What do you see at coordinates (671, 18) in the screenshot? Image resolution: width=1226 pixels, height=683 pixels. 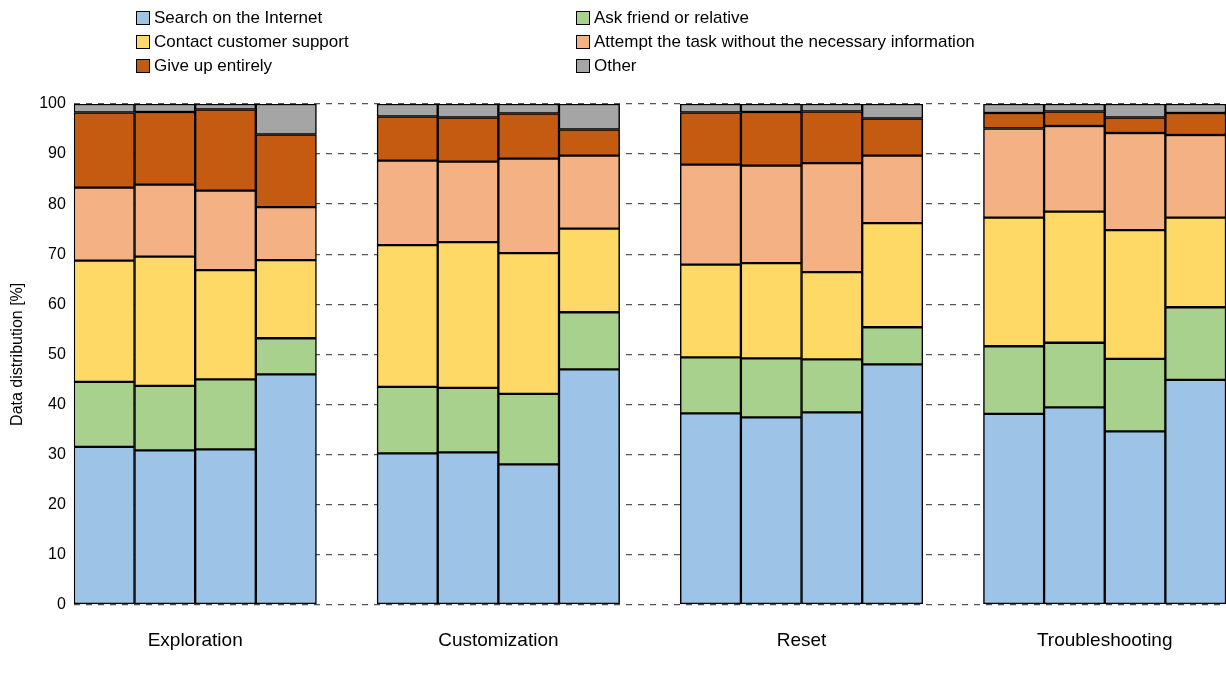 I see `legend-label: Ask friend or relative` at bounding box center [671, 18].